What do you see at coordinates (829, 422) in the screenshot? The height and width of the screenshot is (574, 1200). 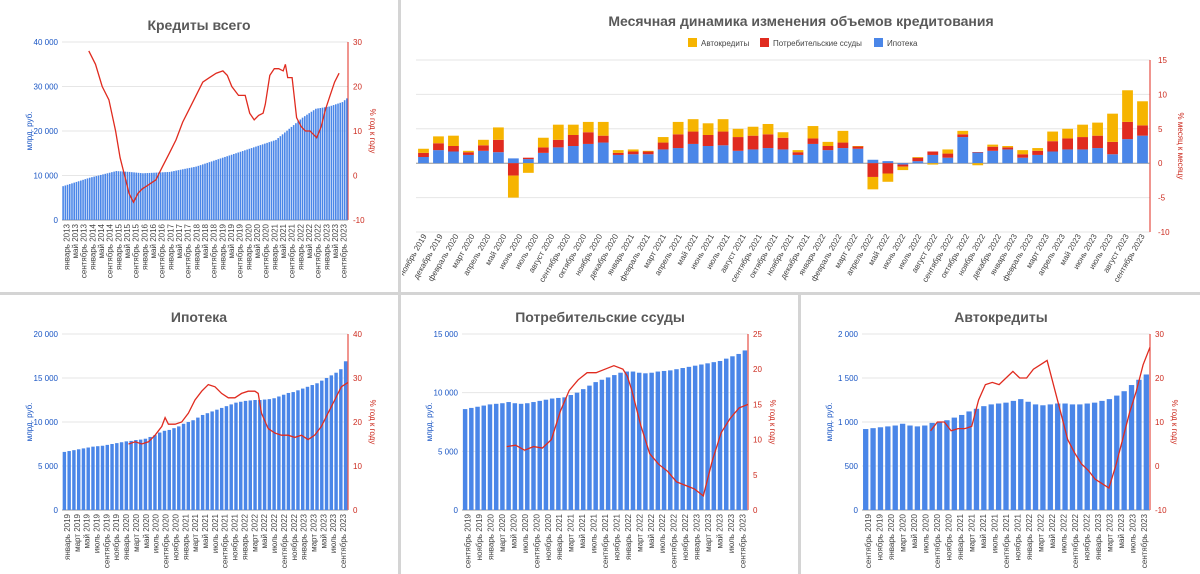 I see `y-axis-title: млрд. руб.` at bounding box center [829, 422].